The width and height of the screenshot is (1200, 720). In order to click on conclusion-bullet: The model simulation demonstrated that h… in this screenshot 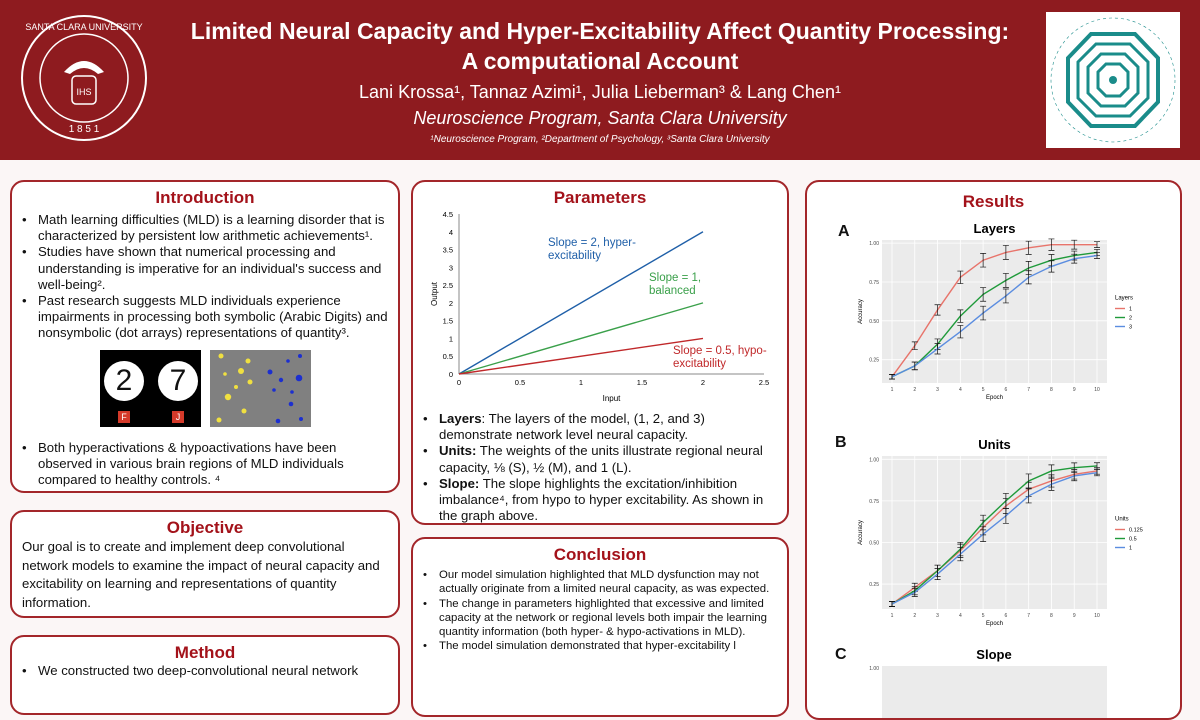, I will do `click(602, 646)`.